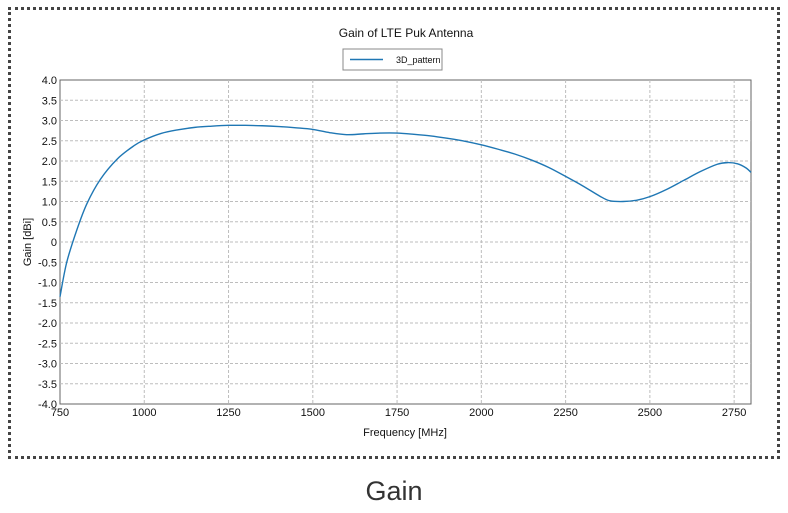  I want to click on y-tick-label: -2.5, so click(47, 344).